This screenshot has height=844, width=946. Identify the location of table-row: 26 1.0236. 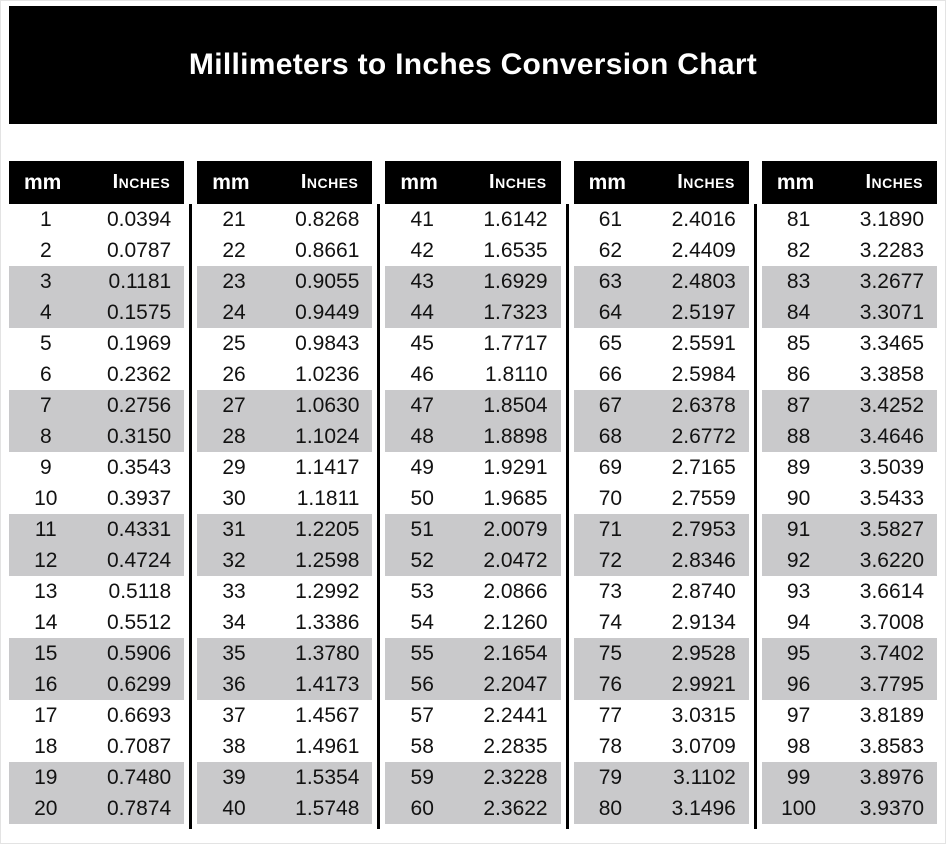
(284, 374).